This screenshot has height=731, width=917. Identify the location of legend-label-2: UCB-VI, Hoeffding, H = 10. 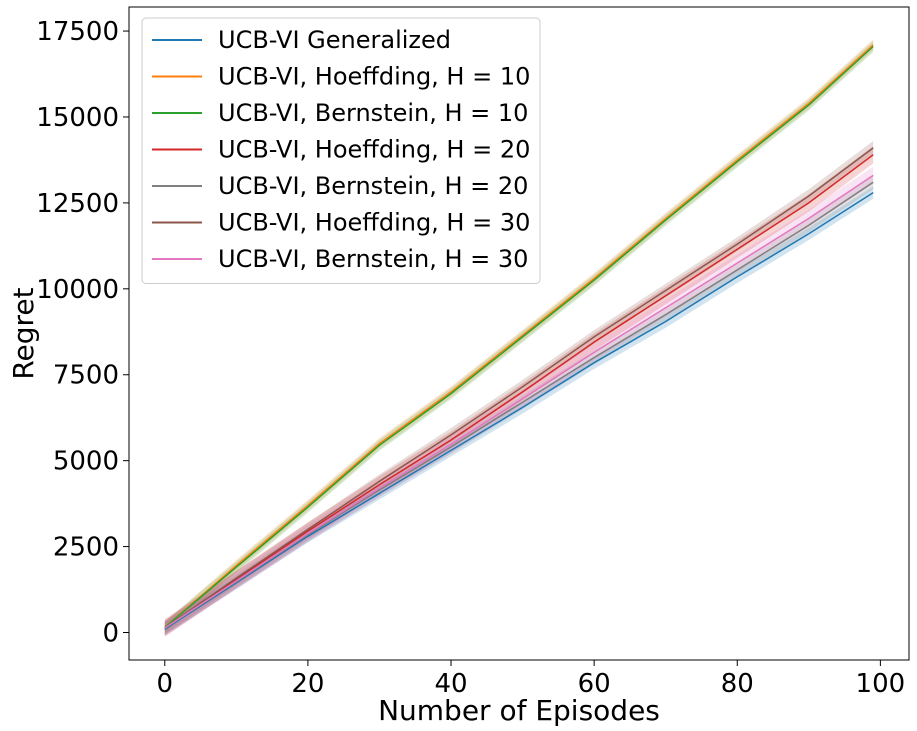
(374, 77).